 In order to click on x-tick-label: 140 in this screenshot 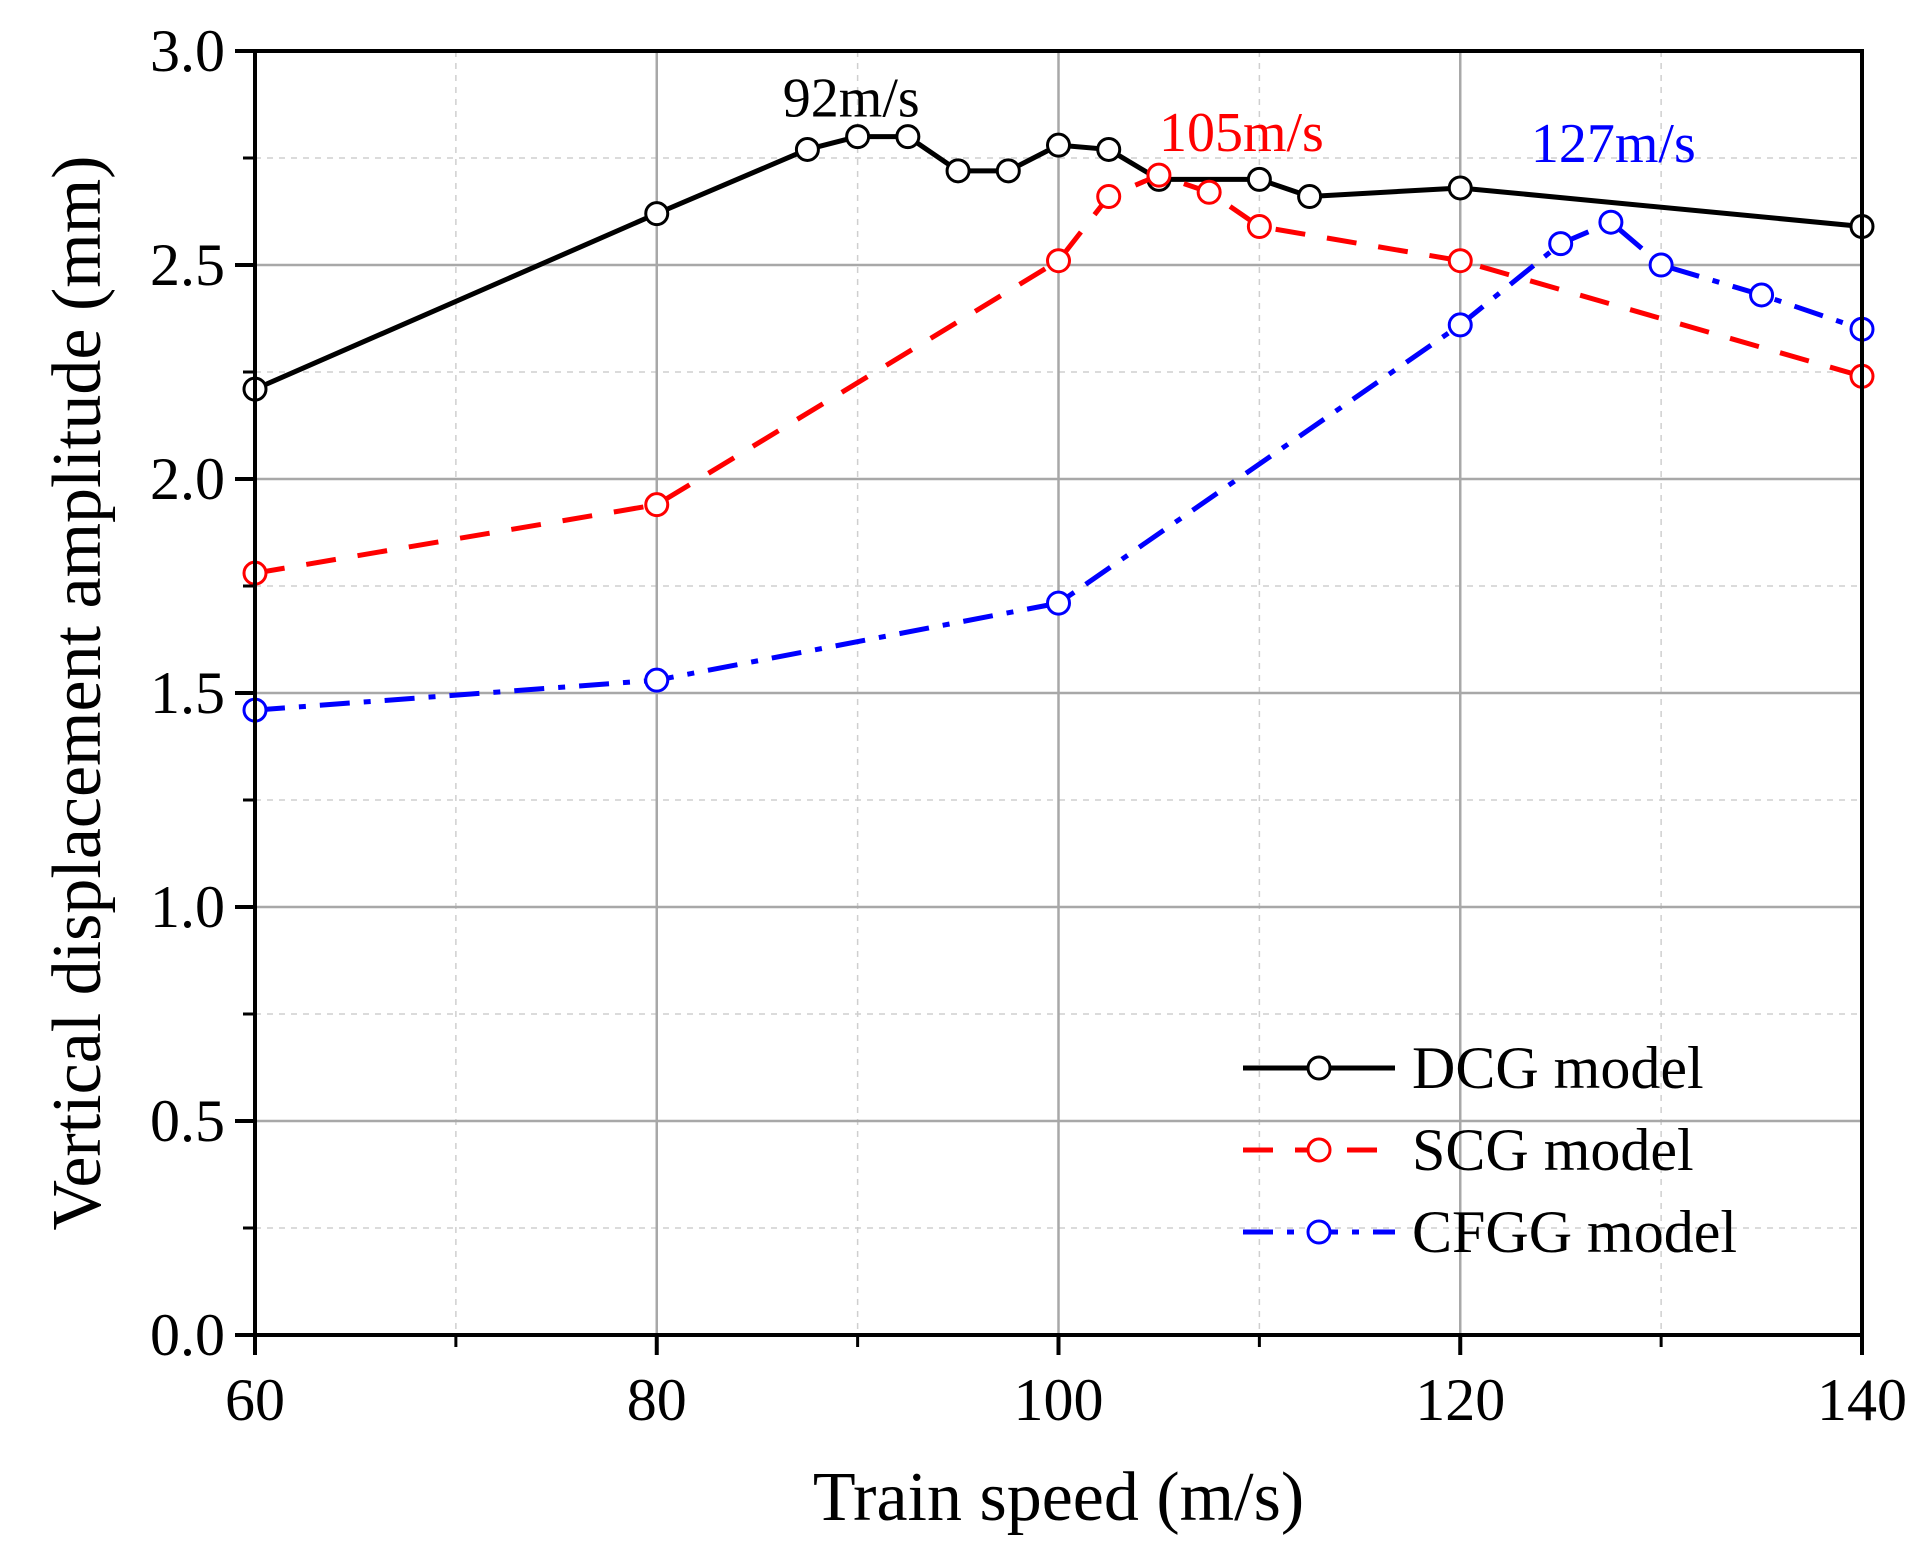, I will do `click(1862, 1400)`.